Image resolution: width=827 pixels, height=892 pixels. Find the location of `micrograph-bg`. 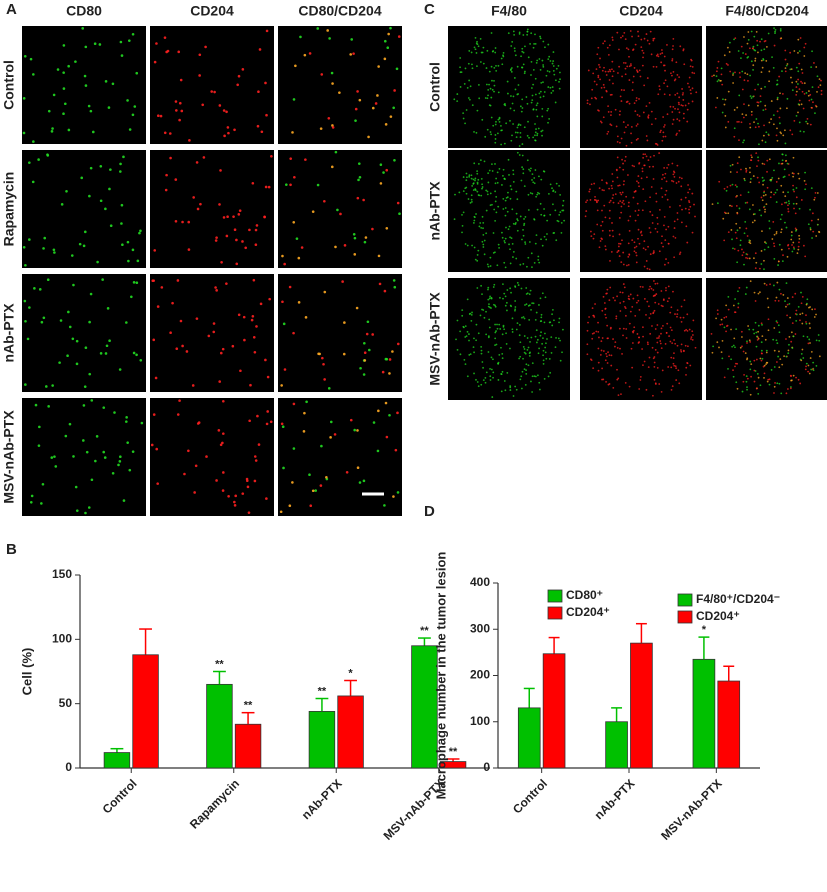

micrograph-bg is located at coordinates (212, 209).